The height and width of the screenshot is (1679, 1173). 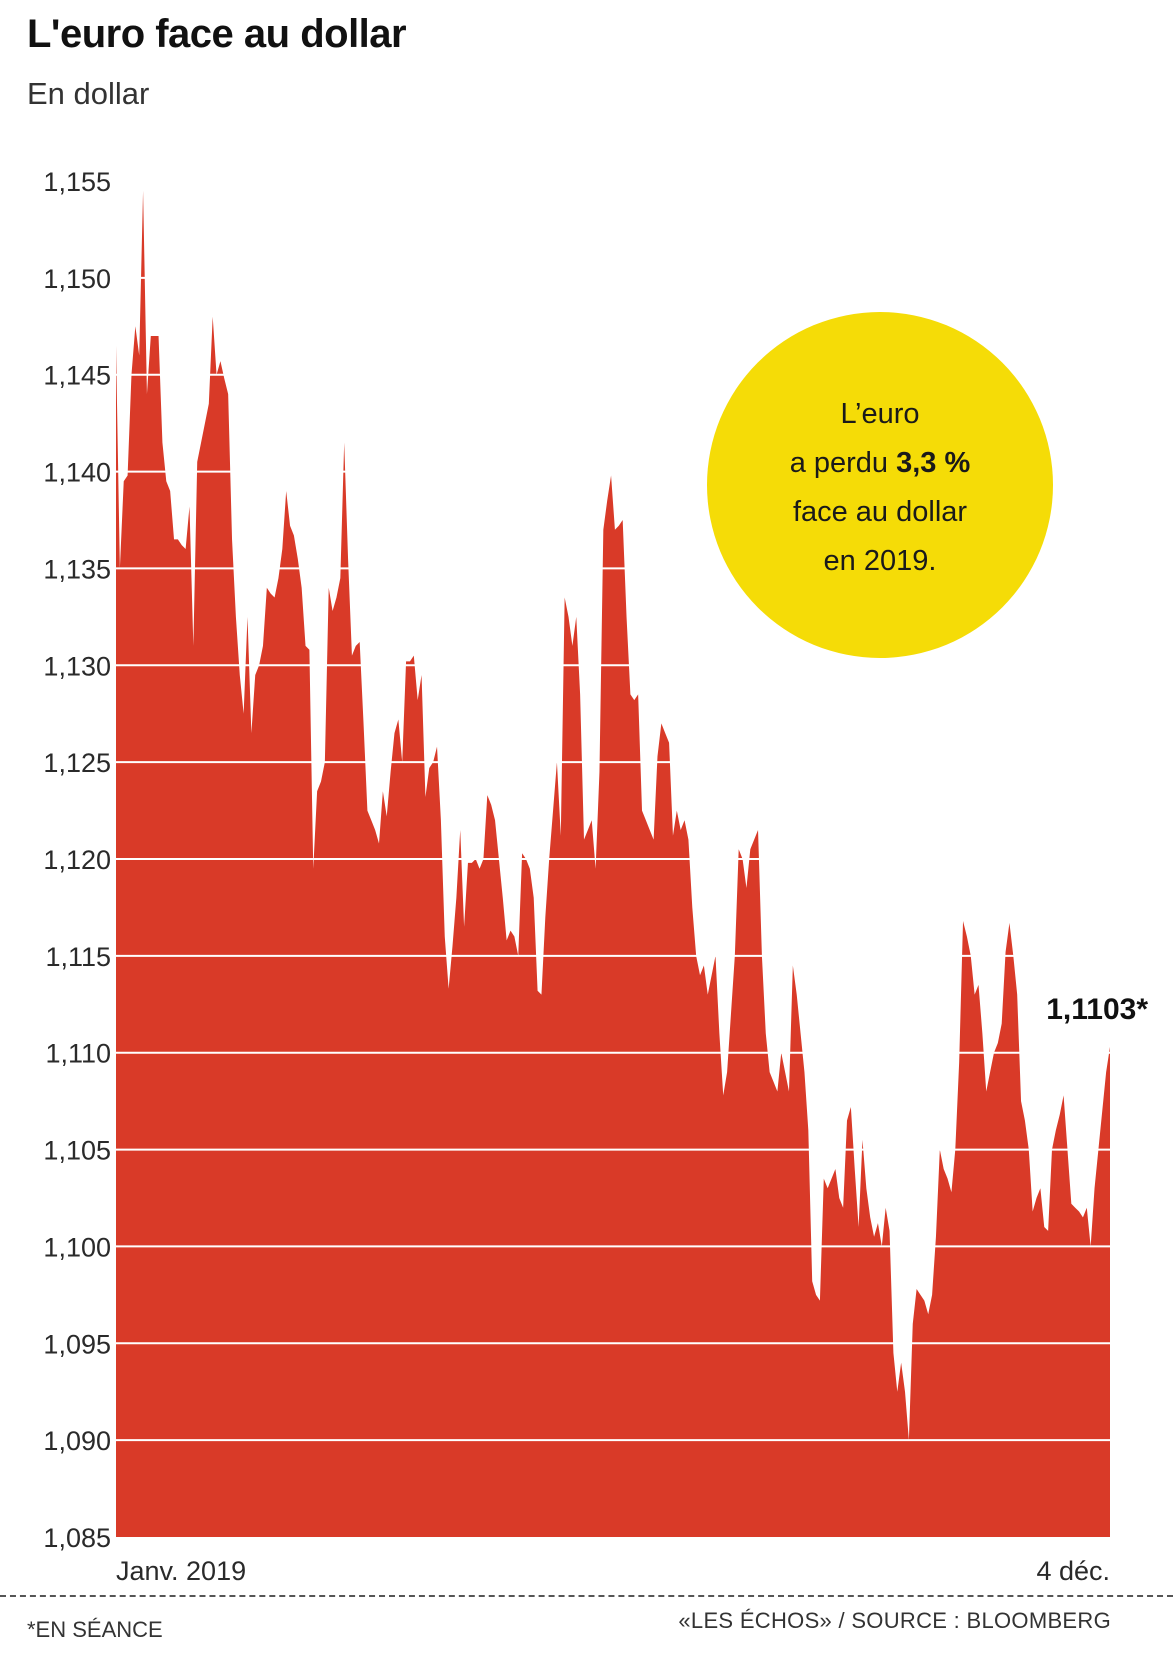 I want to click on footer-divider, so click(x=586, y=1596).